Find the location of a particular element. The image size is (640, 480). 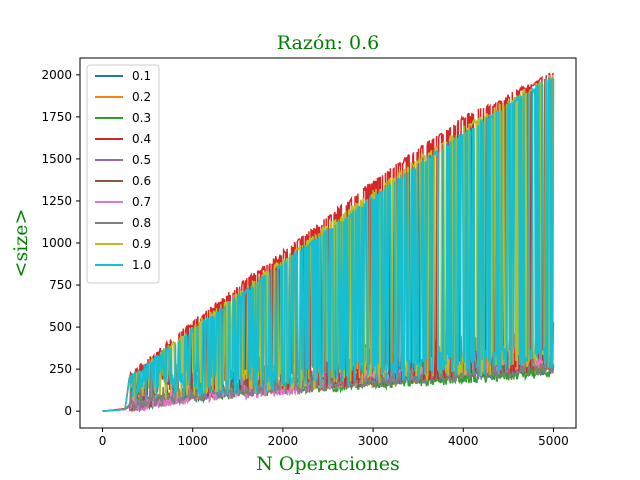

y-tick-label: 250 is located at coordinates (60, 369).